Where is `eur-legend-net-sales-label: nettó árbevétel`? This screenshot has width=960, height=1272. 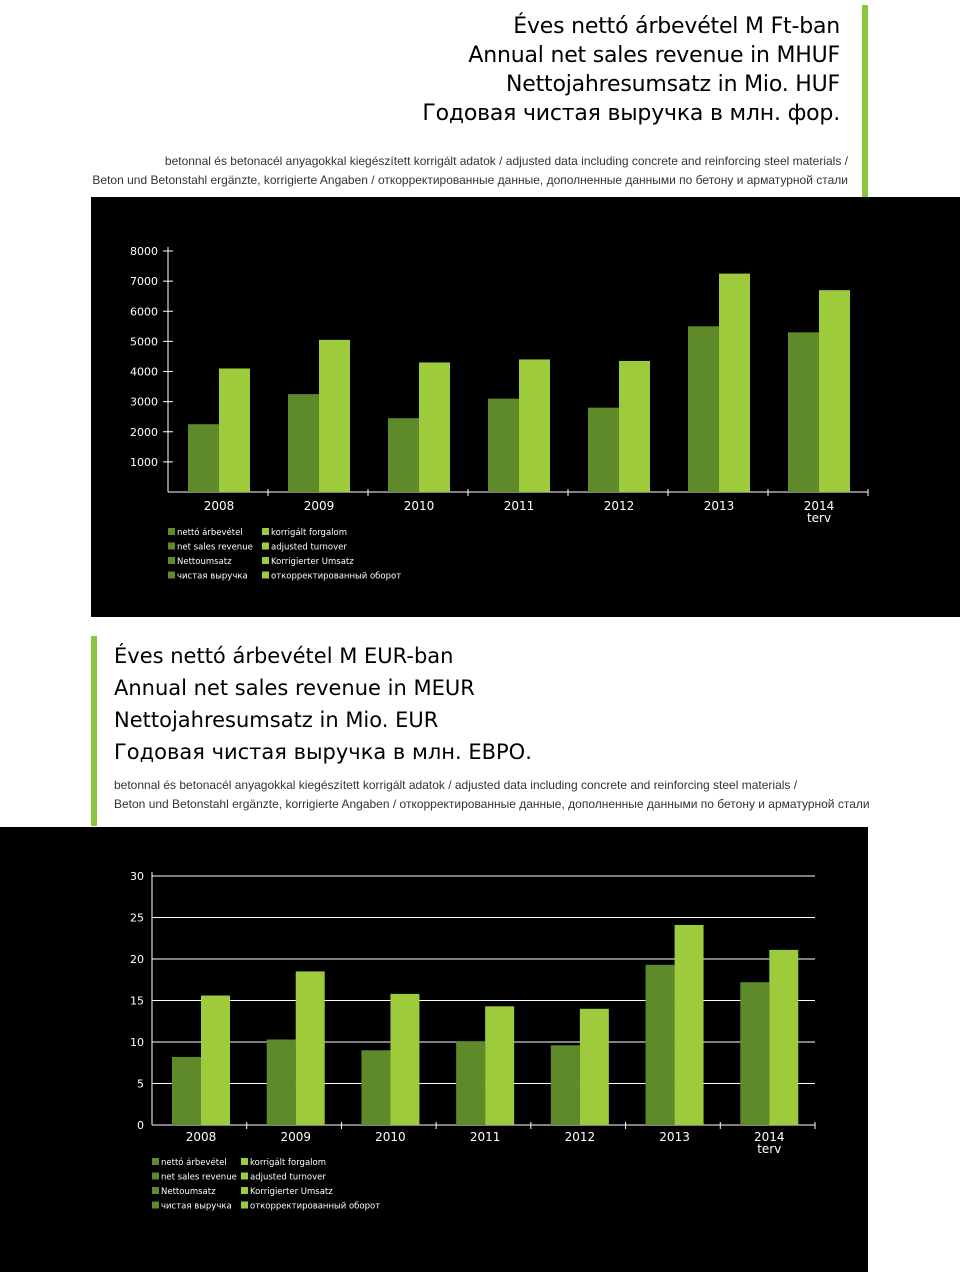
eur-legend-net-sales-label: nettó árbevétel is located at coordinates (194, 1162).